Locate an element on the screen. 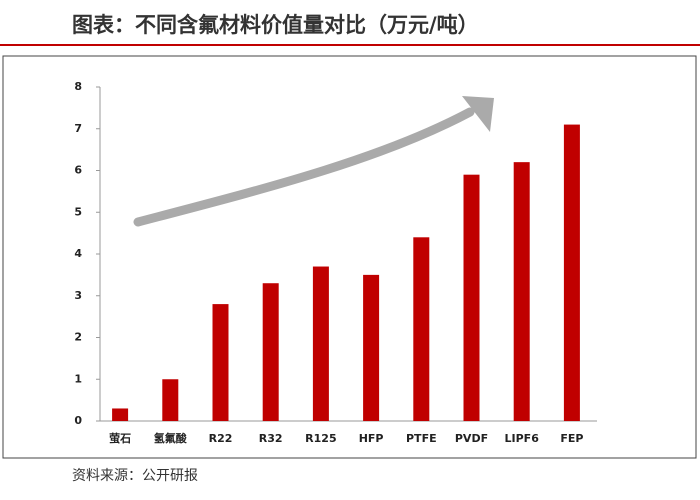  x-tick-label: R32 is located at coordinates (271, 438).